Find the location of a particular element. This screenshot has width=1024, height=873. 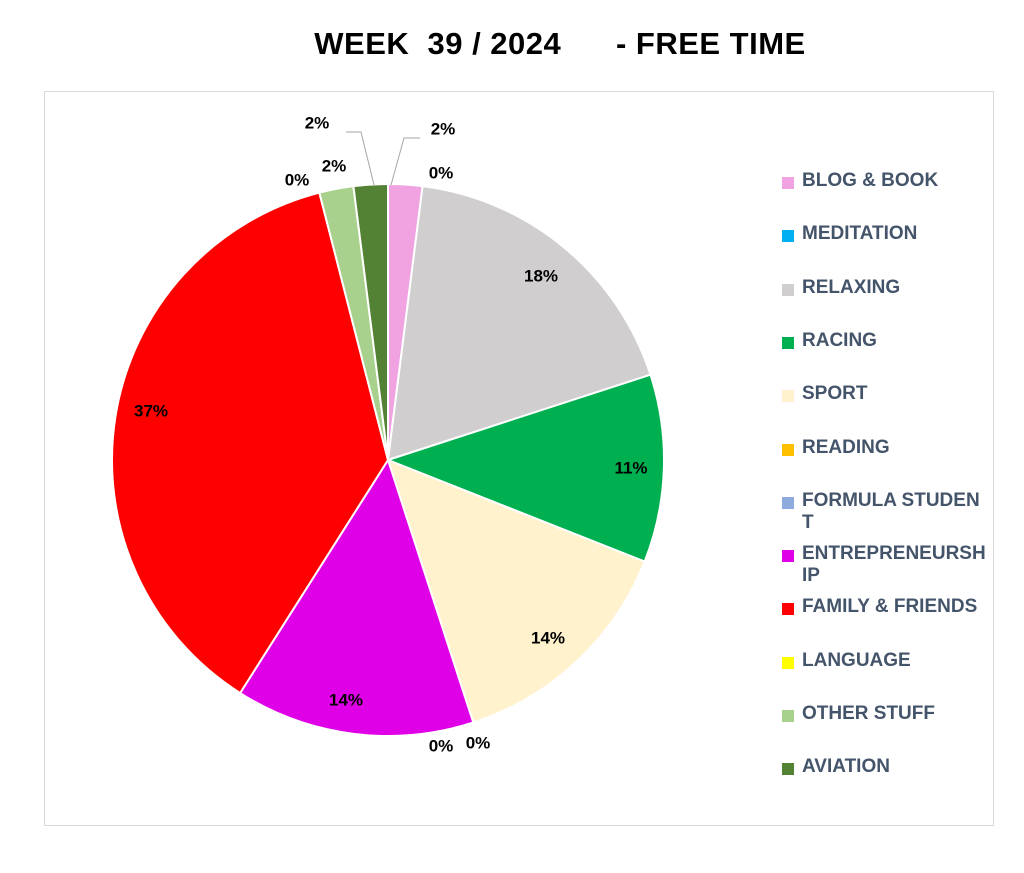

legend-item-meditation: MEDITATION is located at coordinates (886, 234).